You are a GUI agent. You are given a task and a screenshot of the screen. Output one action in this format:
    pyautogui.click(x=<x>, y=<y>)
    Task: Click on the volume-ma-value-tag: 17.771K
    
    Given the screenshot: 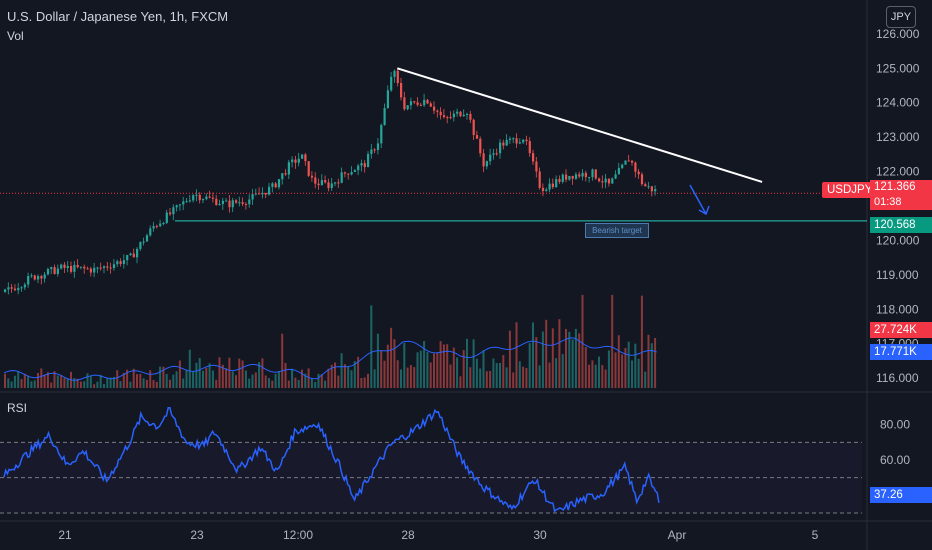 What is the action you would take?
    pyautogui.click(x=901, y=352)
    